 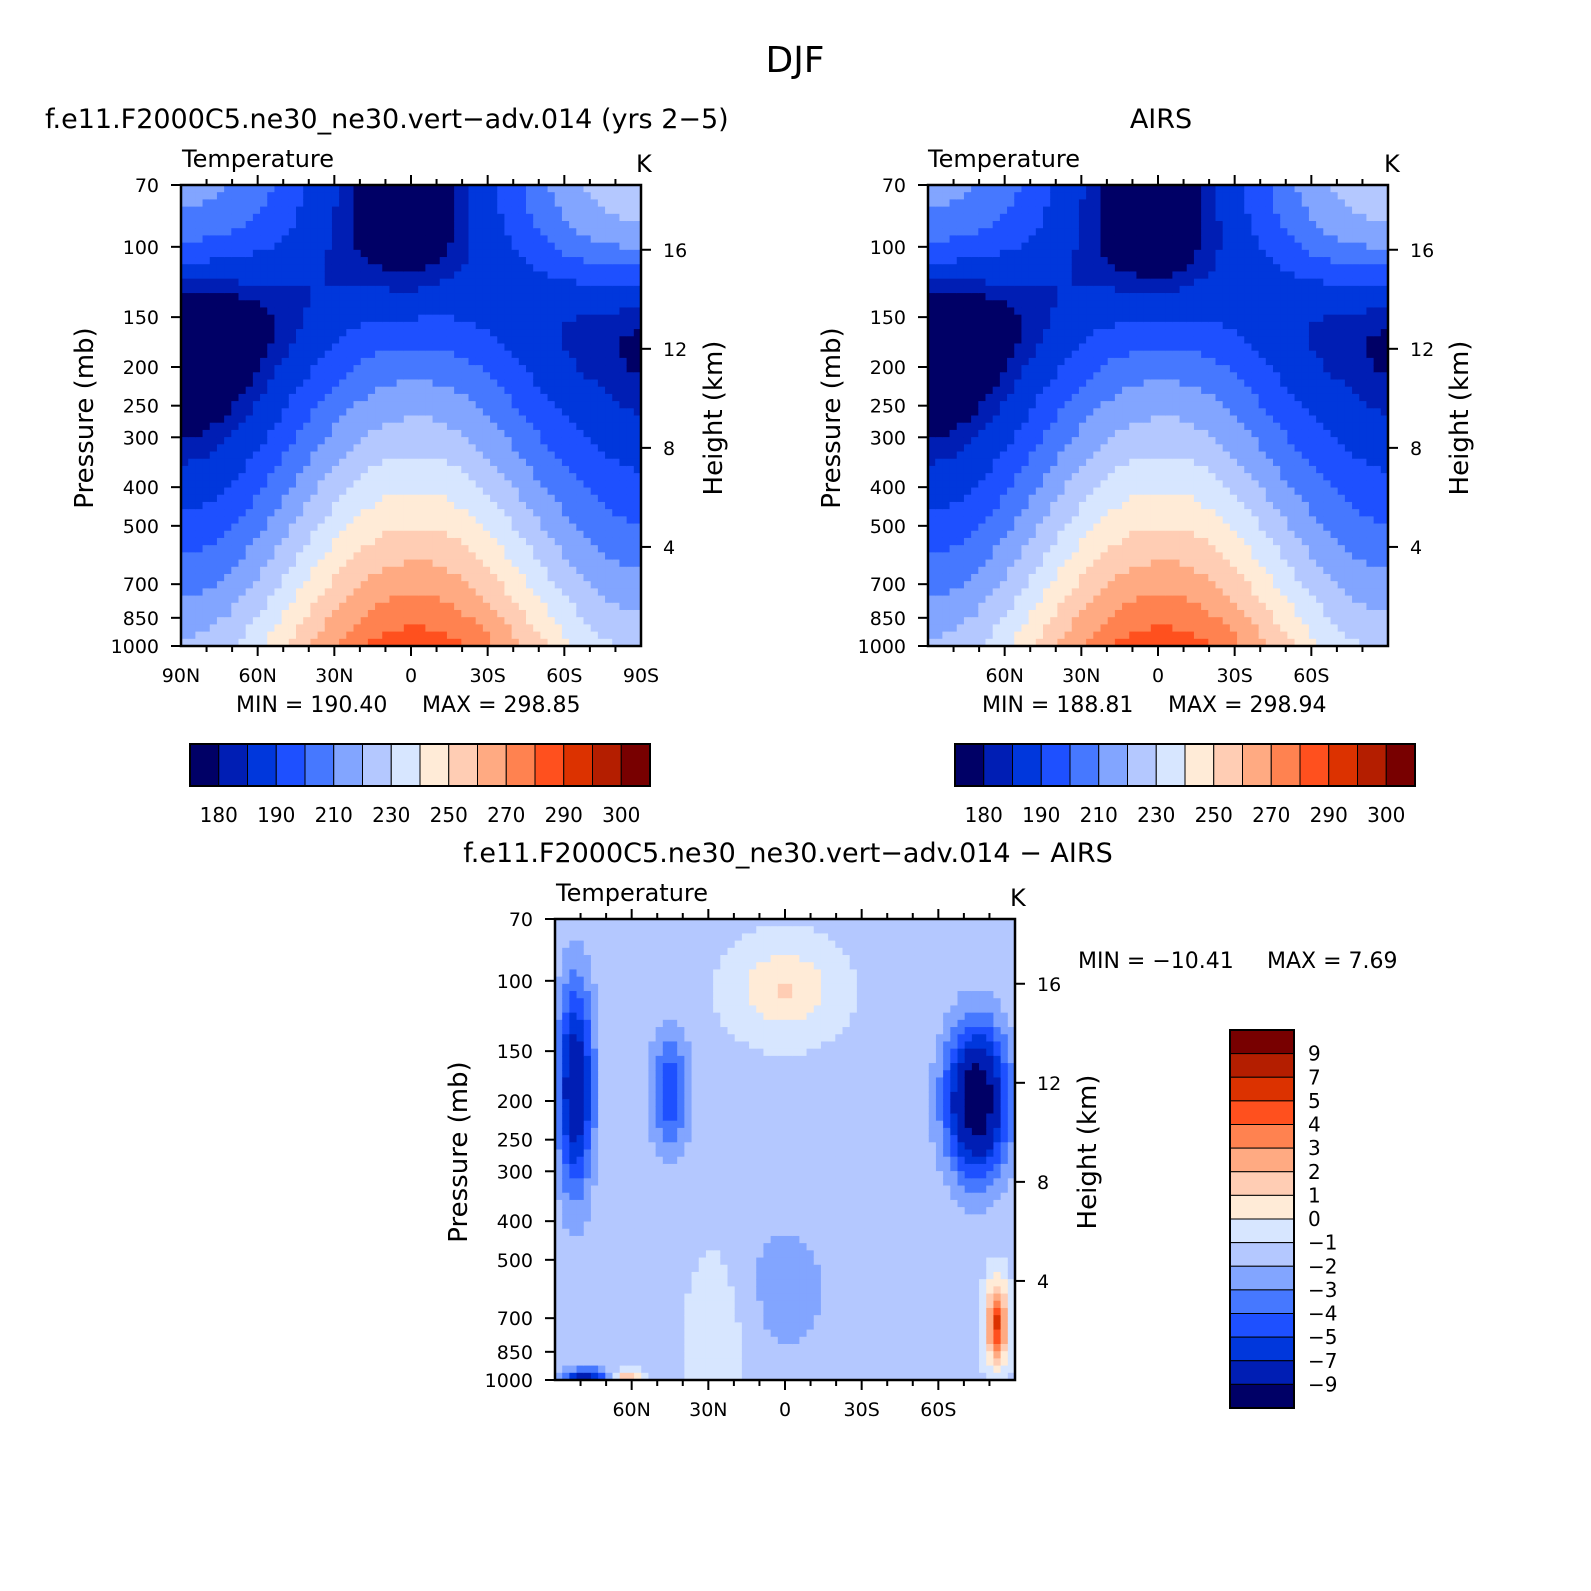 What do you see at coordinates (669, 449) in the screenshot?
I see `y2-tick-label: 8` at bounding box center [669, 449].